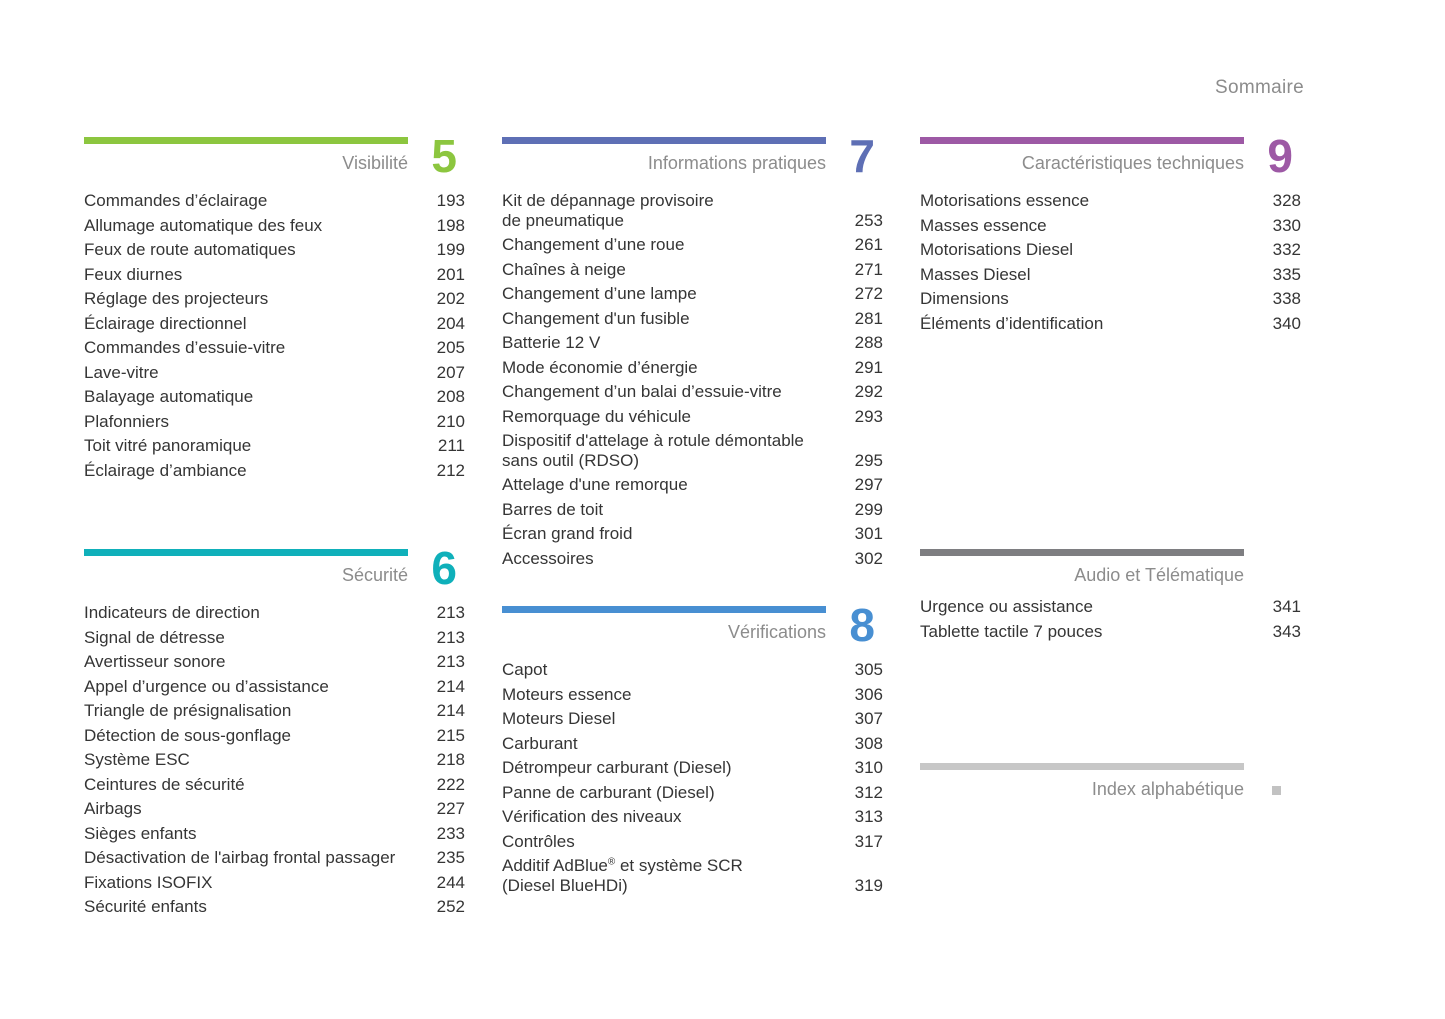 This screenshot has height=1019, width=1445. What do you see at coordinates (206, 686) in the screenshot?
I see `toc-entry-label: Appel d’urgence ou d’assistance` at bounding box center [206, 686].